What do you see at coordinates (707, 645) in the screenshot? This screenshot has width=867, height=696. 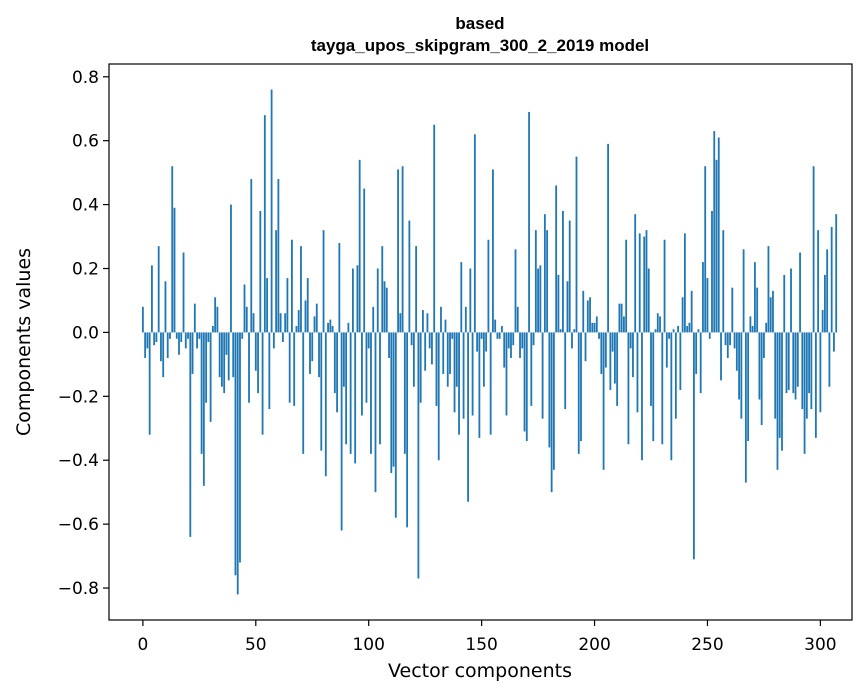 I see `x-tick-label: 250` at bounding box center [707, 645].